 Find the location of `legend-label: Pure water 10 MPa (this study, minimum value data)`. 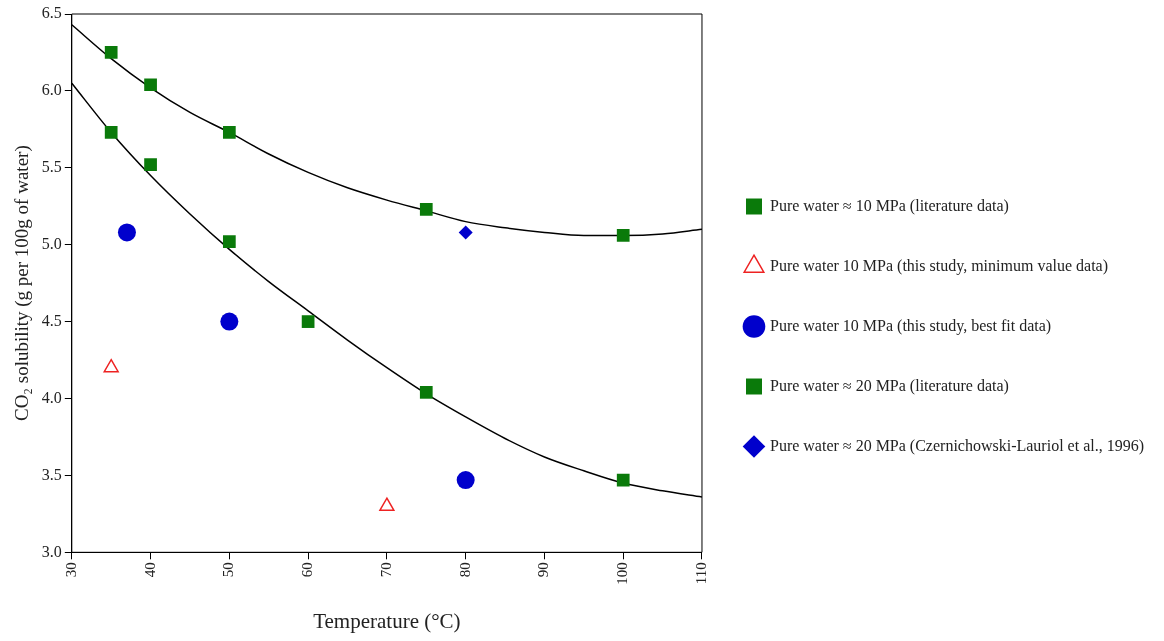

legend-label: Pure water 10 MPa (this study, minimum value data) is located at coordinates (938, 265).